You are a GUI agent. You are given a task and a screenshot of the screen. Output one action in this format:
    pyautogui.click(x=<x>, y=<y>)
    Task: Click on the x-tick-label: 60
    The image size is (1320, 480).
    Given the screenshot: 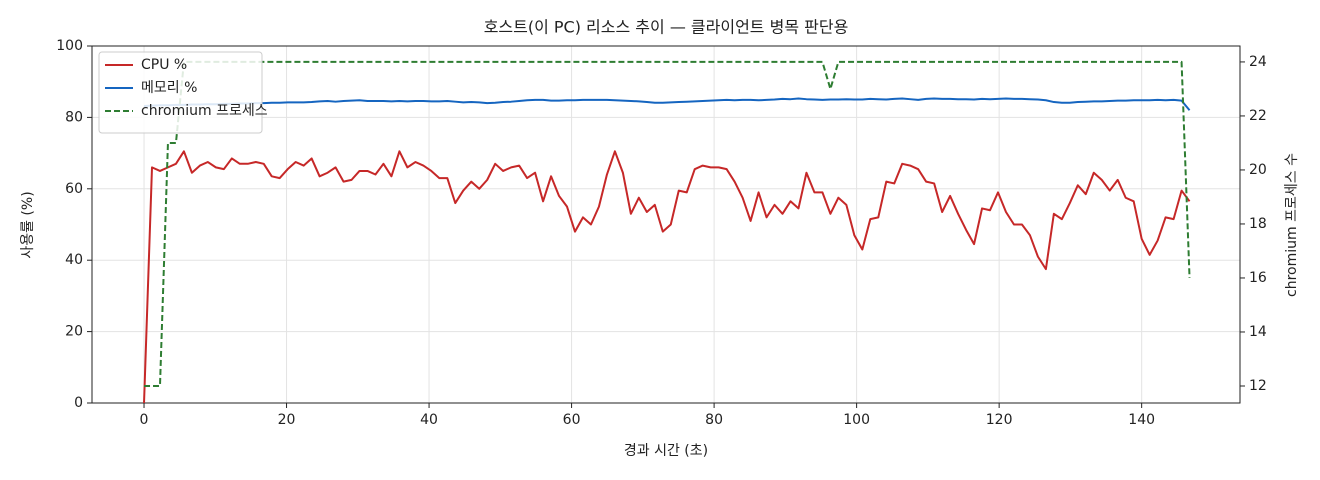 What is the action you would take?
    pyautogui.click(x=572, y=420)
    